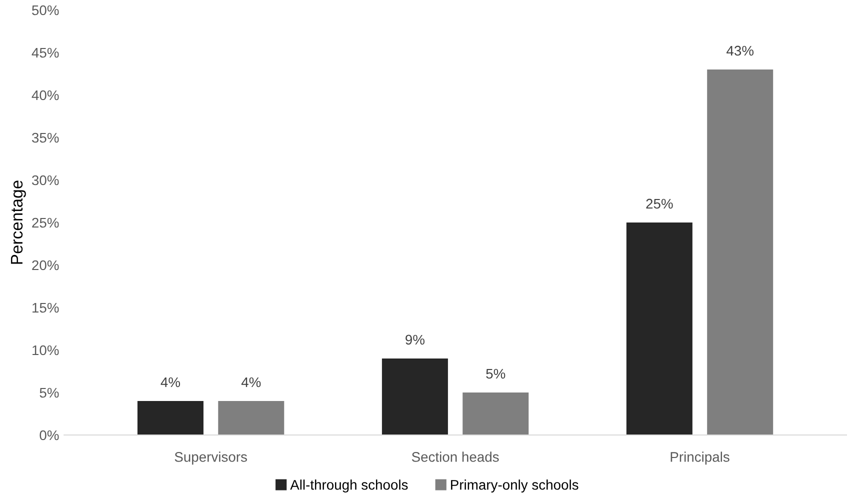 The width and height of the screenshot is (855, 500). I want to click on legend-label: Primary-only schools, so click(514, 486).